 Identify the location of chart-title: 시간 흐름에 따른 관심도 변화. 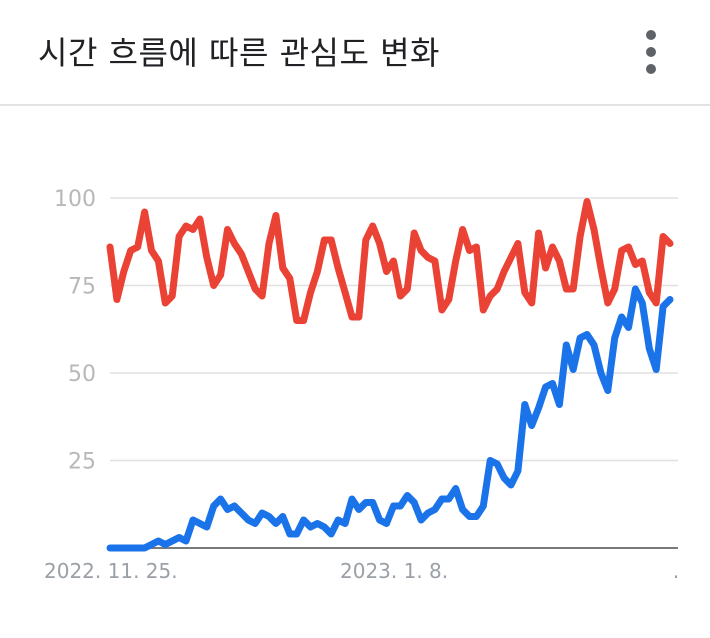
(239, 53).